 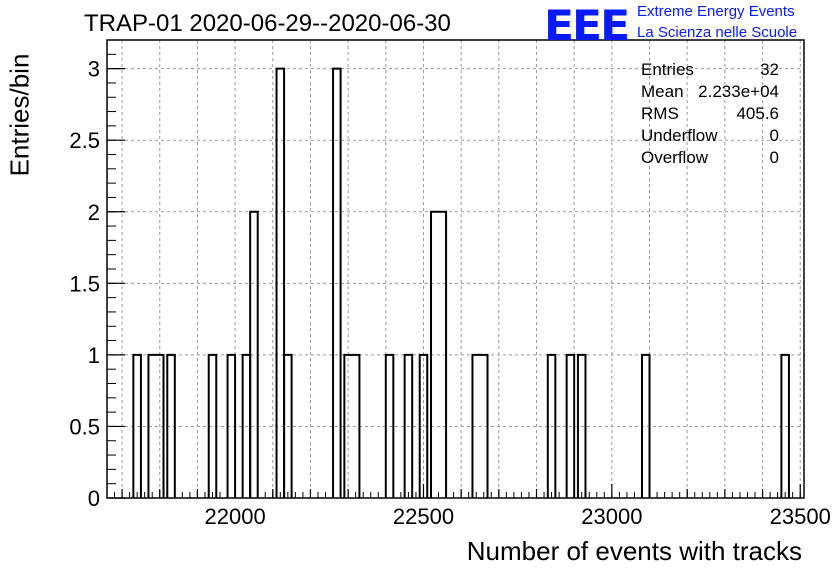 What do you see at coordinates (717, 32) in the screenshot?
I see `logo-line-2: La Scienza nelle Scuole` at bounding box center [717, 32].